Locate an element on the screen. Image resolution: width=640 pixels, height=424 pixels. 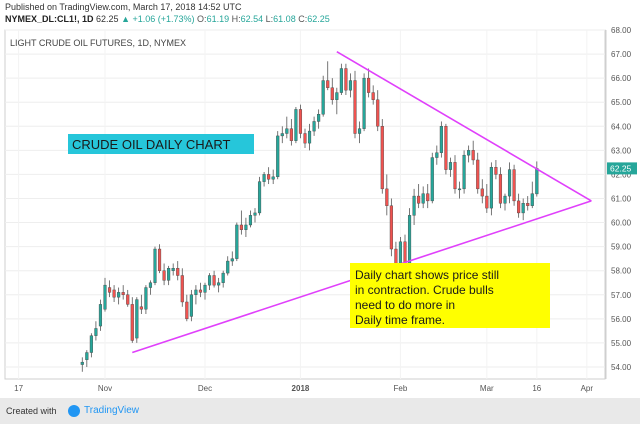
y-tick-label: 54.00 is located at coordinates (621, 367).